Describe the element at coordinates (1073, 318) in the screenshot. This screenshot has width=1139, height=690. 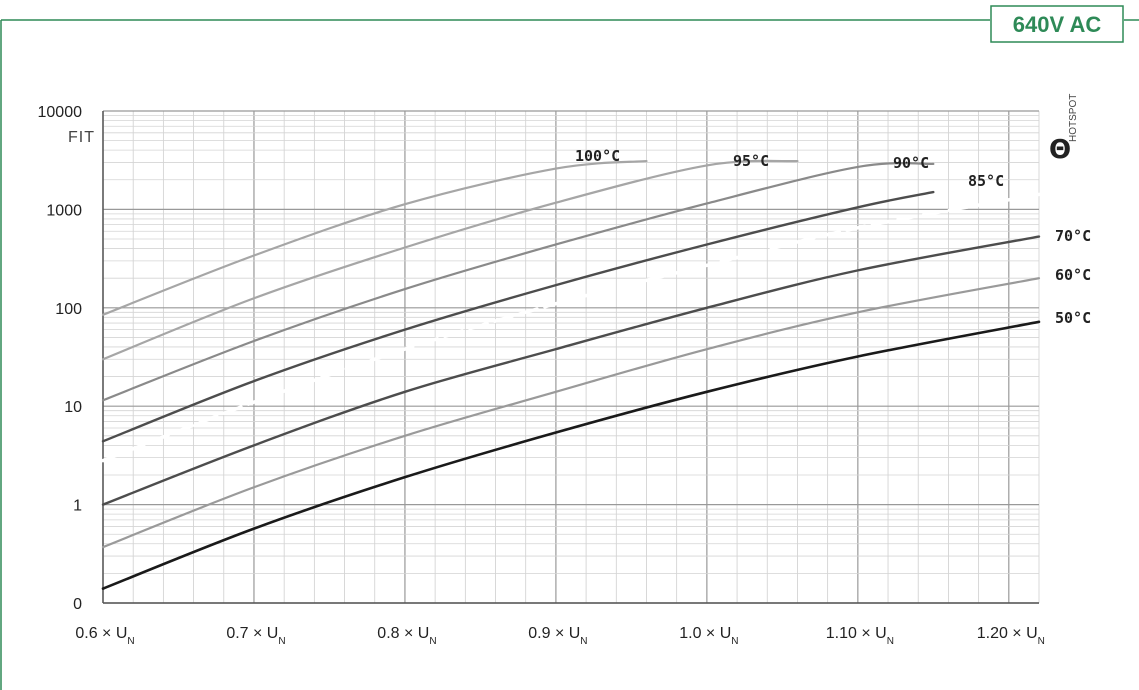
I see `curve-label-50deg-C: 50°C` at that location.